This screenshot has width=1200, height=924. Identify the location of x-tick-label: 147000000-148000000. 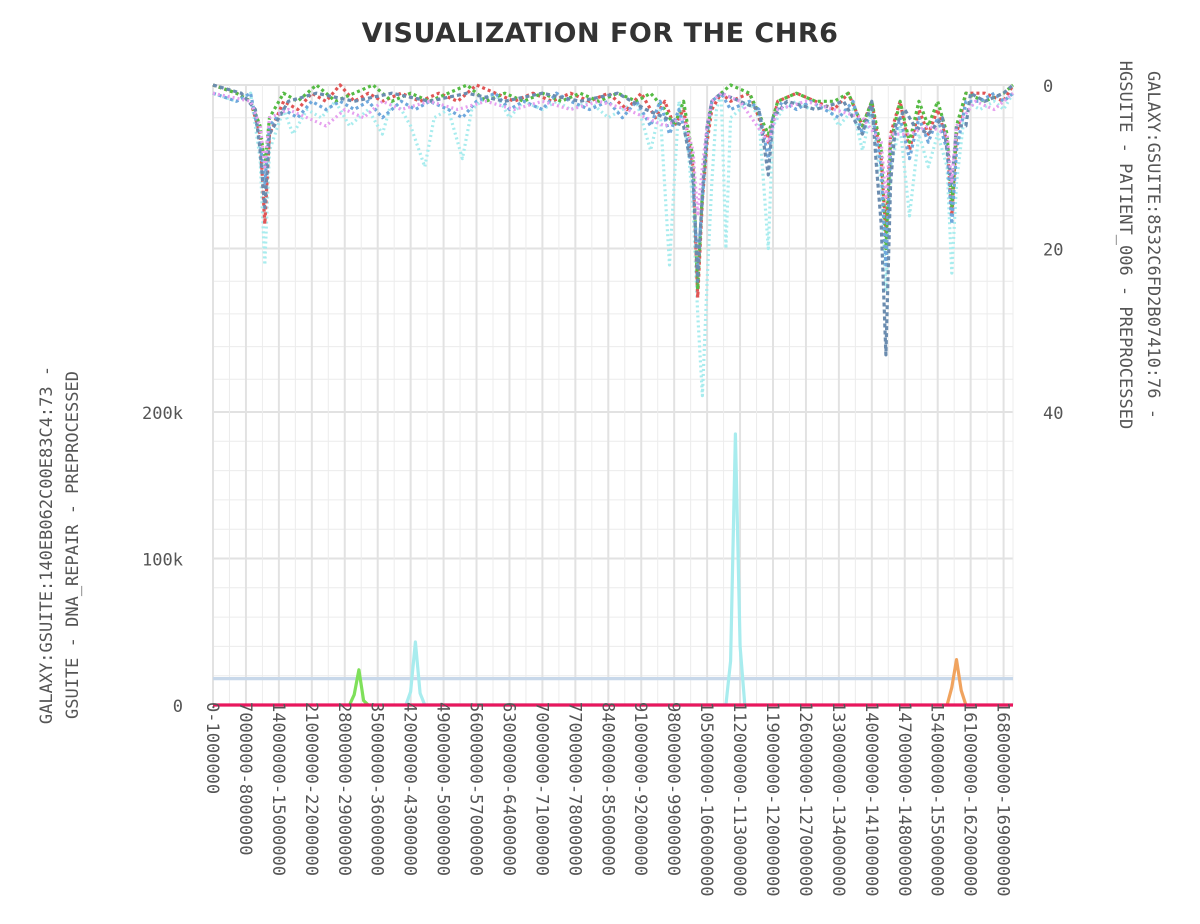
(904, 799).